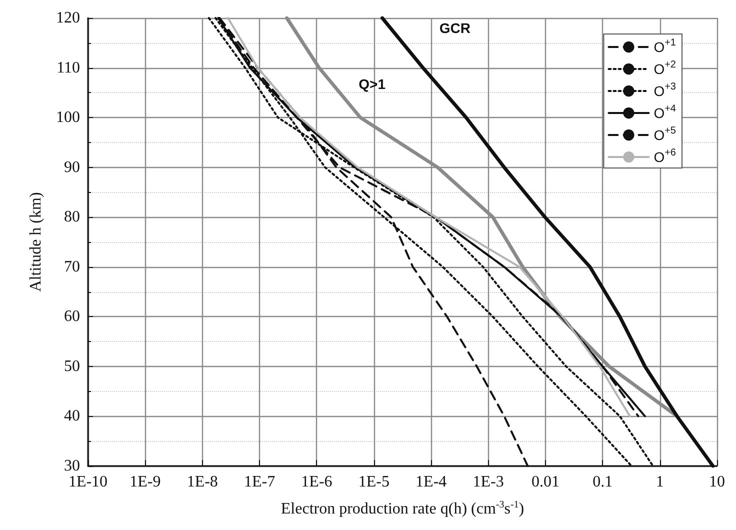  Describe the element at coordinates (72, 366) in the screenshot. I see `y-tick-label: 50` at that location.